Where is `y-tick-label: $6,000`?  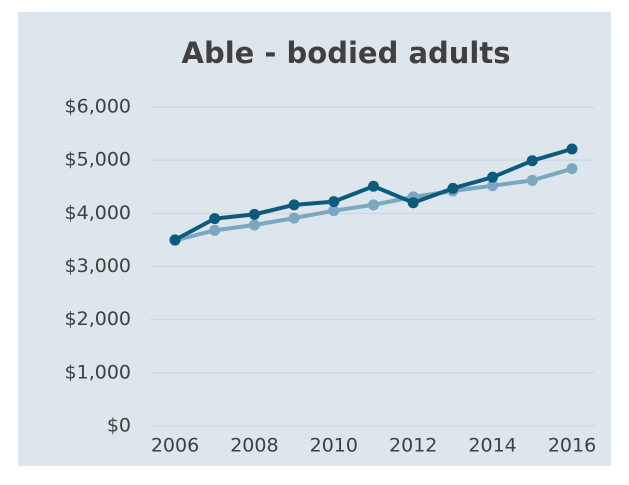 y-tick-label: $6,000 is located at coordinates (98, 107).